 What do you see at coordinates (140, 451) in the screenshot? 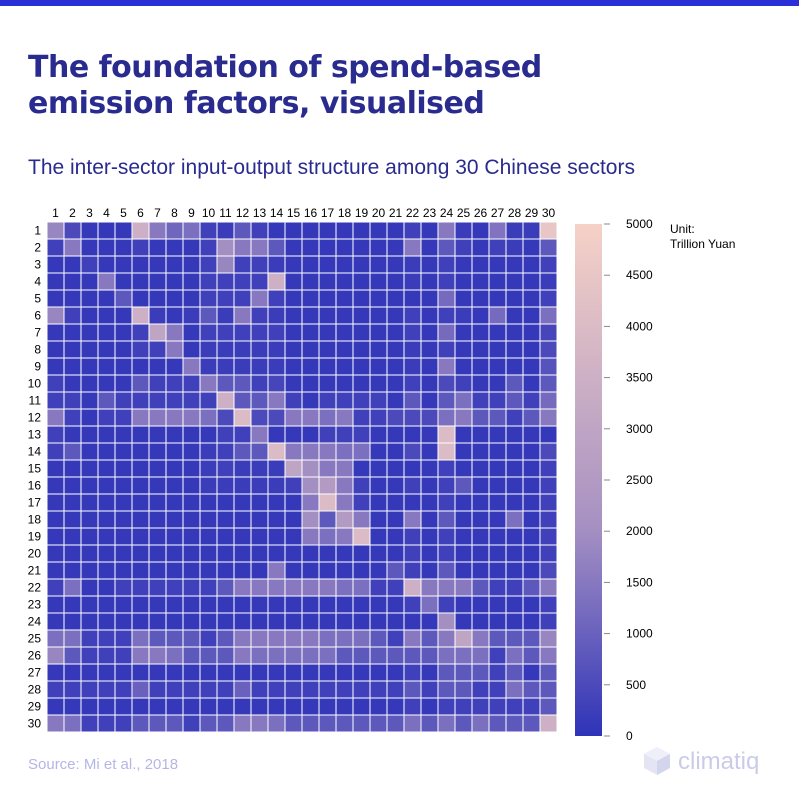
I see `heatmap-cell-r14-c6` at bounding box center [140, 451].